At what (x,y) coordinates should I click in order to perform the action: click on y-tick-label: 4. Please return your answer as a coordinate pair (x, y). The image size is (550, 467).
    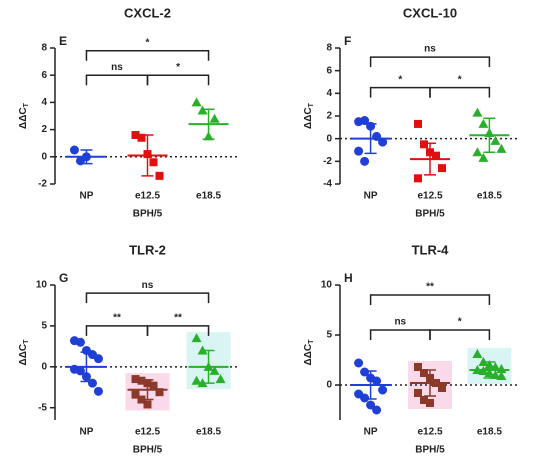
    Looking at the image, I should click on (44, 102).